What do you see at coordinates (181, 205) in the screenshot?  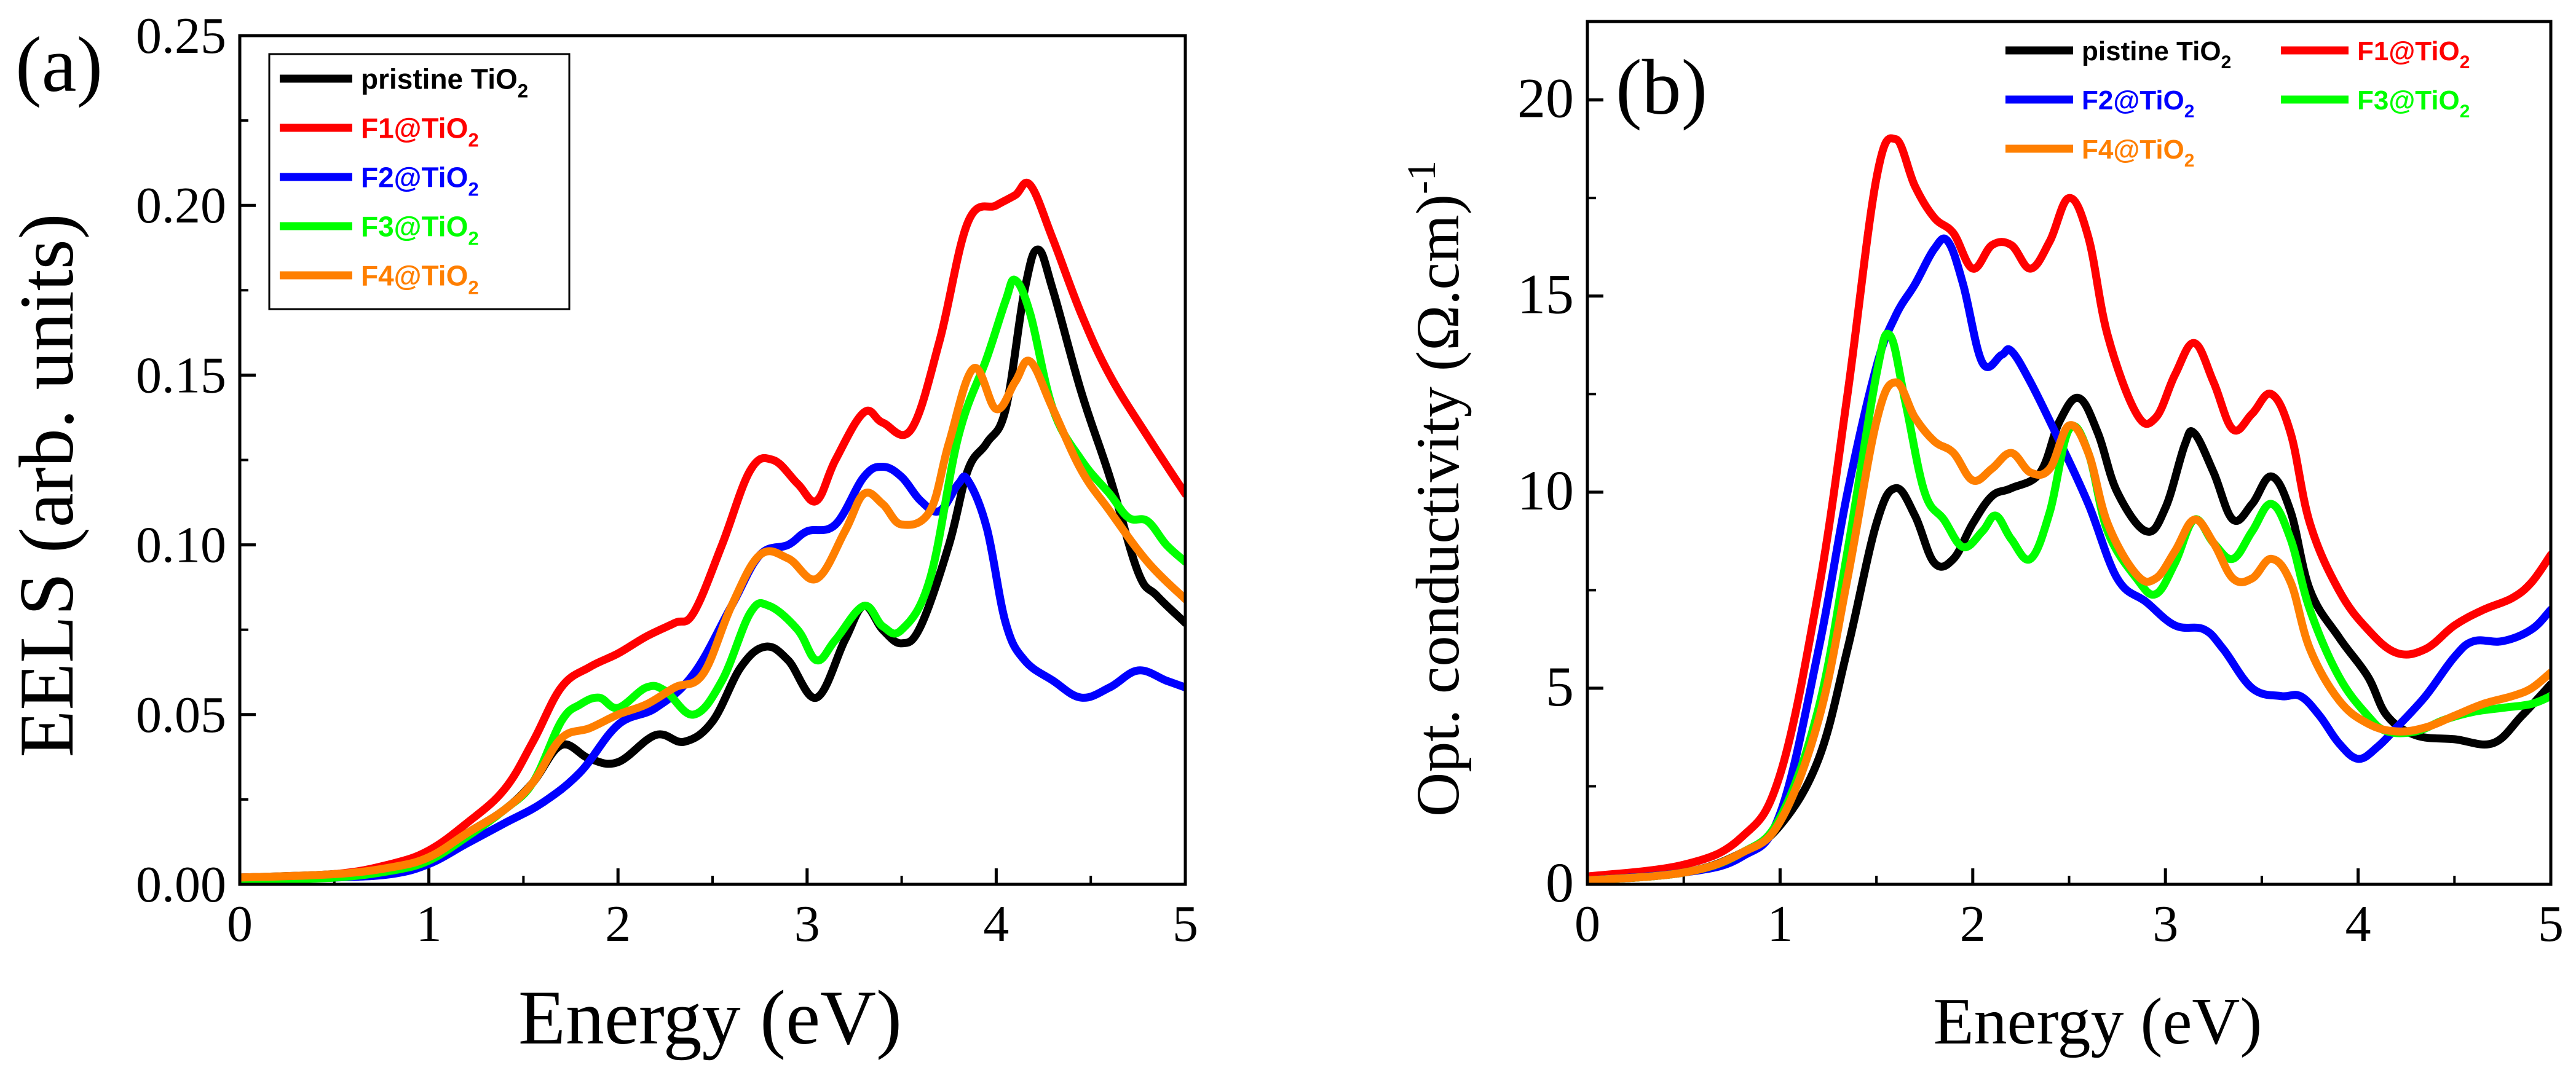 I see `panel-a-y-tick-label: 0.20` at bounding box center [181, 205].